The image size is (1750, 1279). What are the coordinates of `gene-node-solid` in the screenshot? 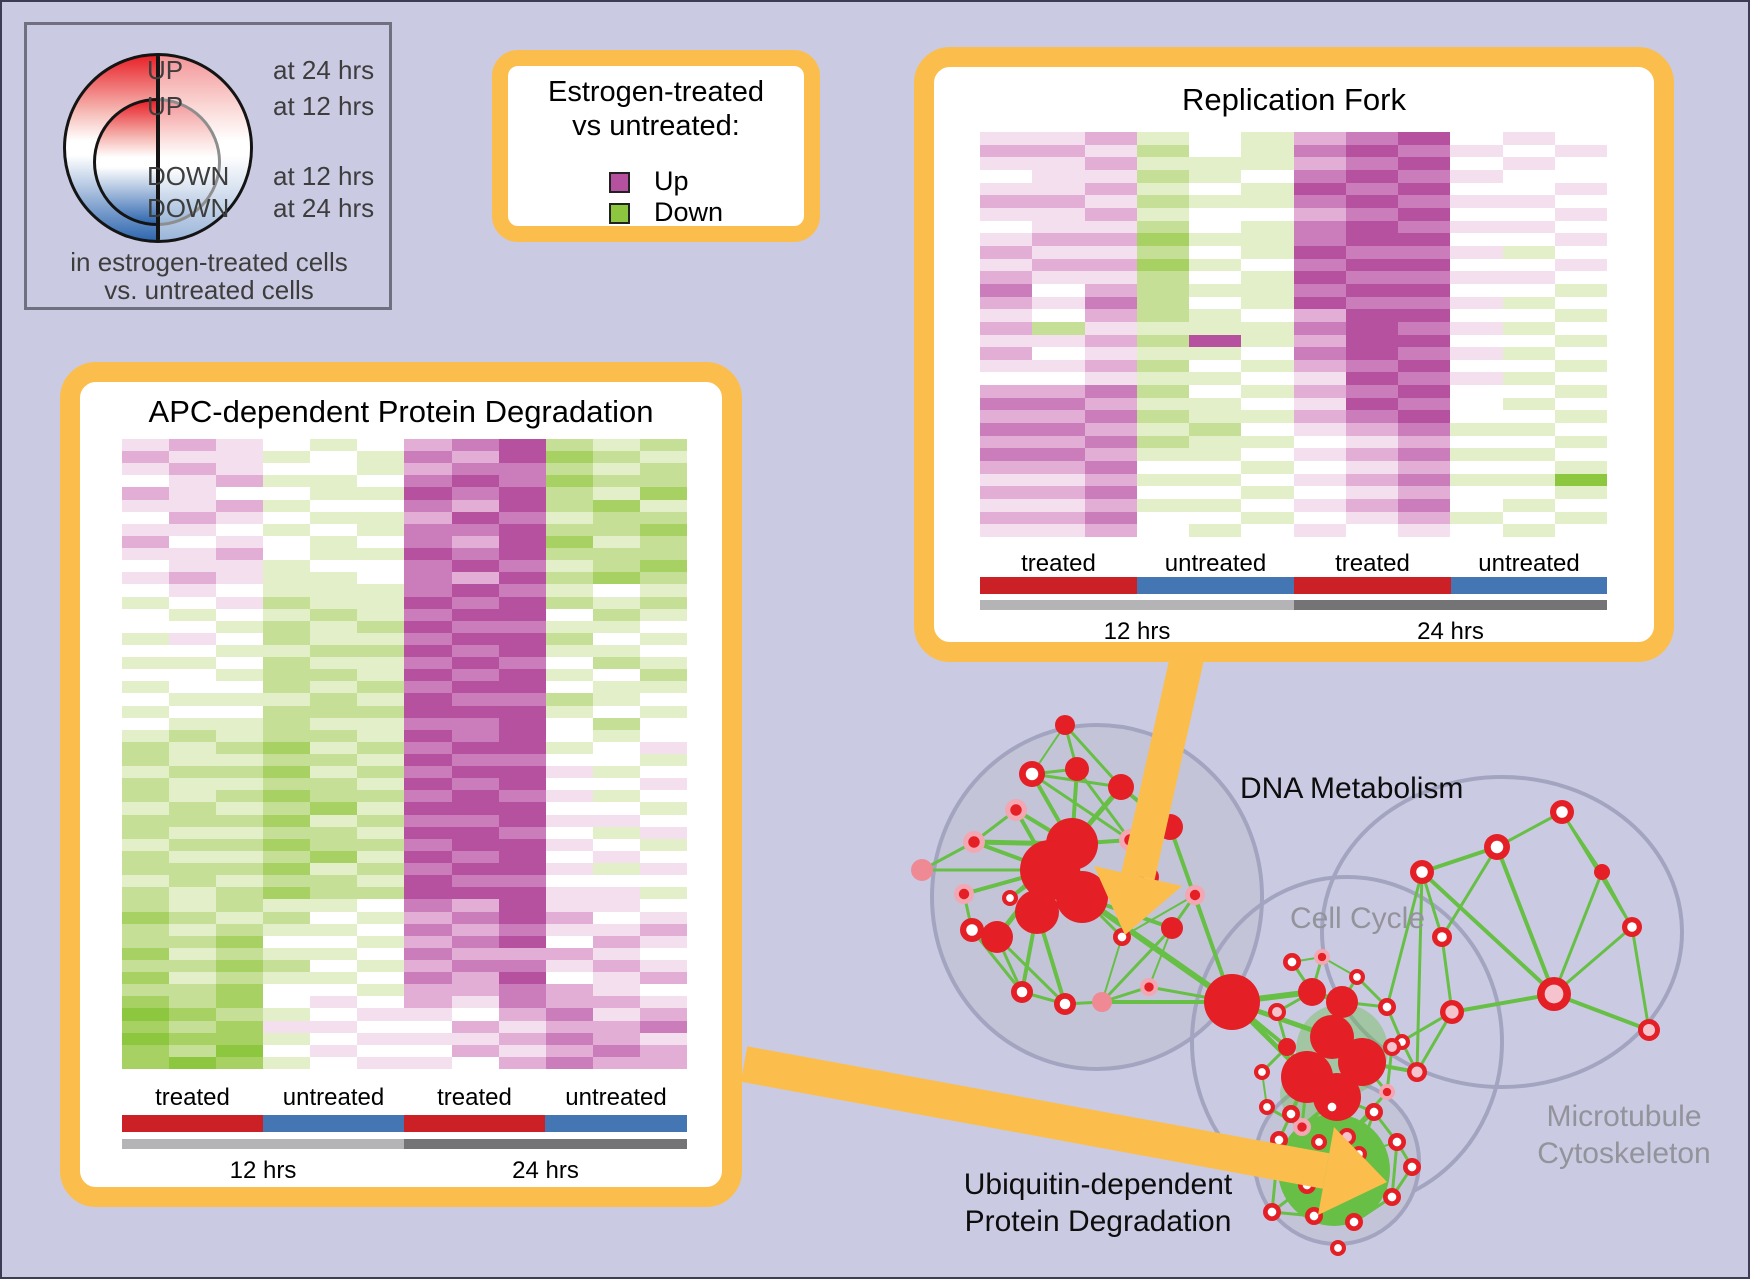 It's located at (1082, 897).